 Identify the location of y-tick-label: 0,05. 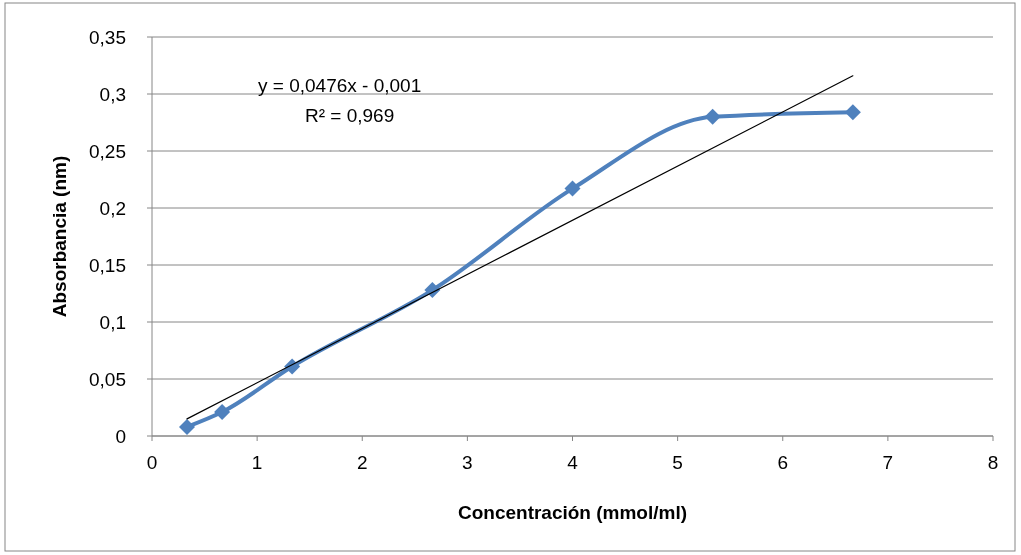
(107, 379).